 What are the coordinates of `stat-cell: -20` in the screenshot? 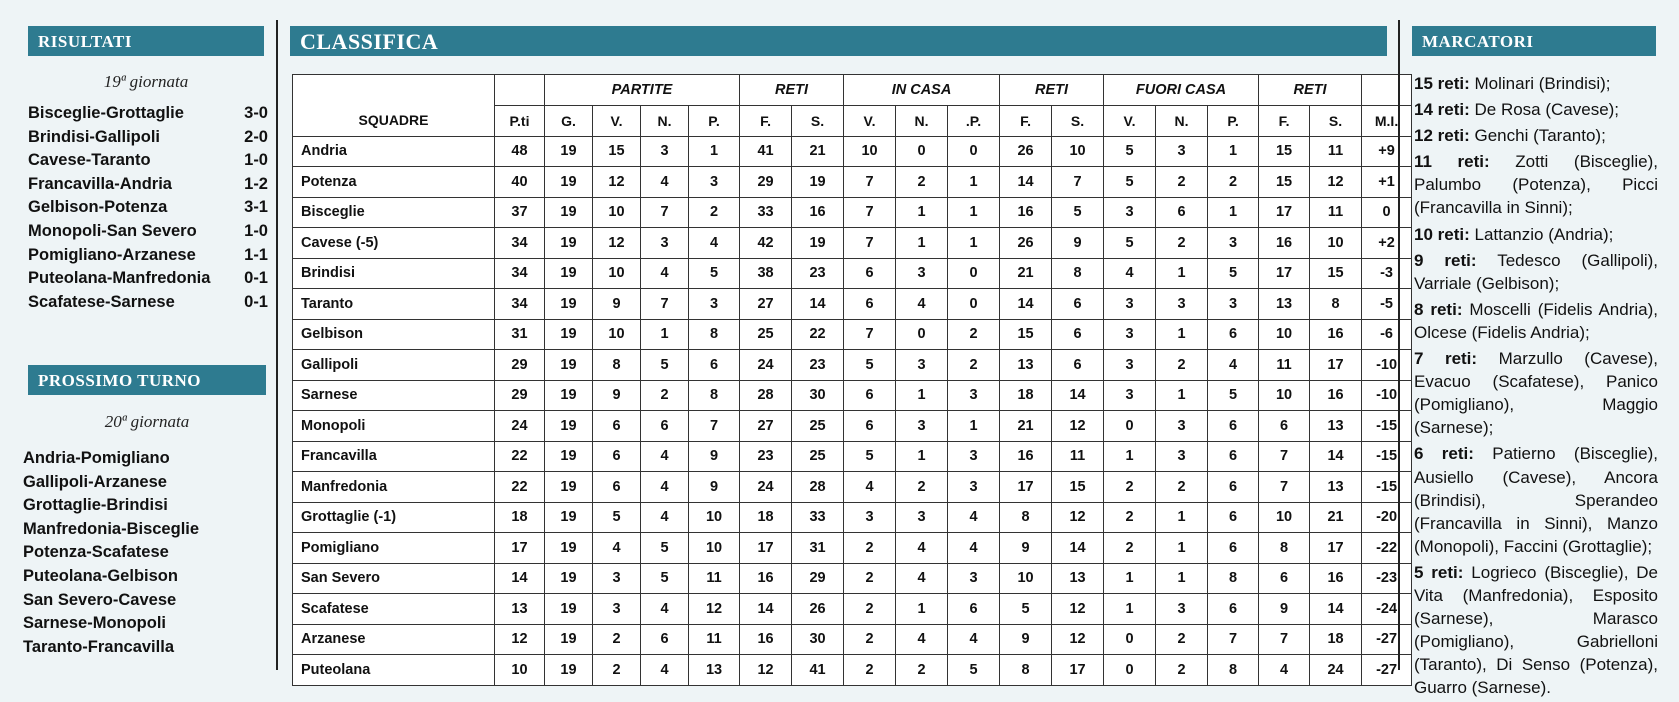 It's located at (1387, 517).